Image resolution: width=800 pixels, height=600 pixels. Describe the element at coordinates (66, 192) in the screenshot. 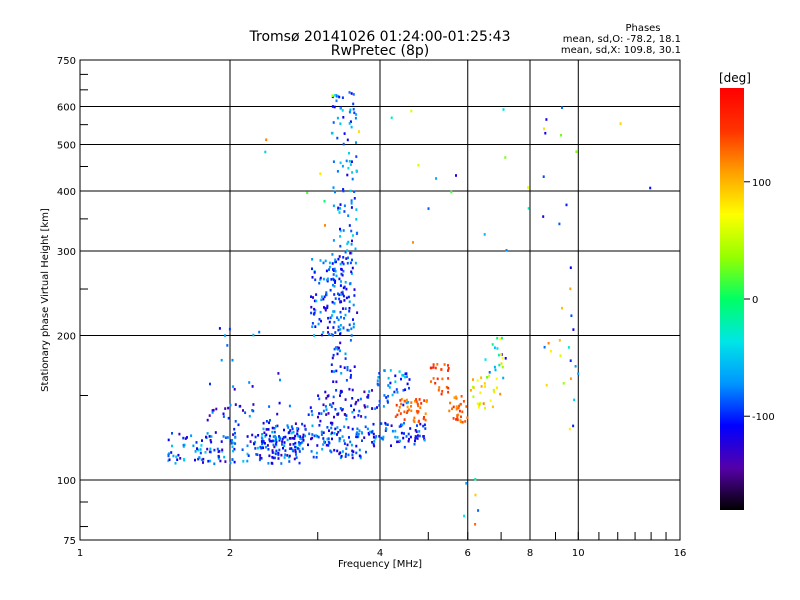

I see `y-tick-label: 400` at that location.